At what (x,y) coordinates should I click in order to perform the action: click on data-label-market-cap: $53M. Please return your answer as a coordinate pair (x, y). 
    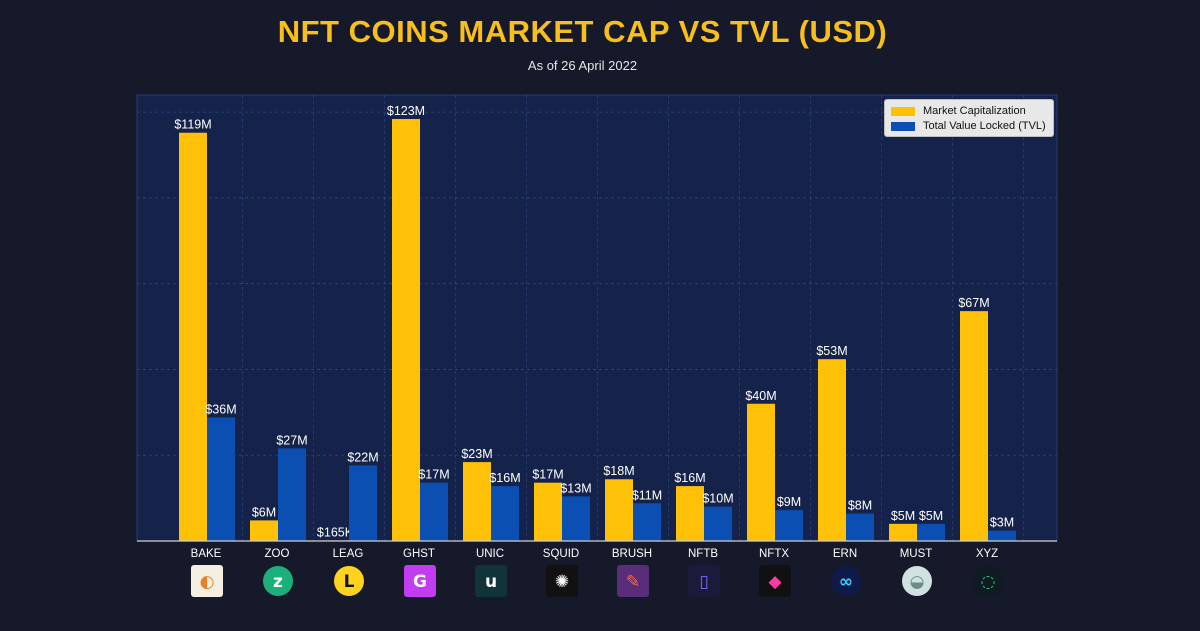
    Looking at the image, I should click on (831, 351).